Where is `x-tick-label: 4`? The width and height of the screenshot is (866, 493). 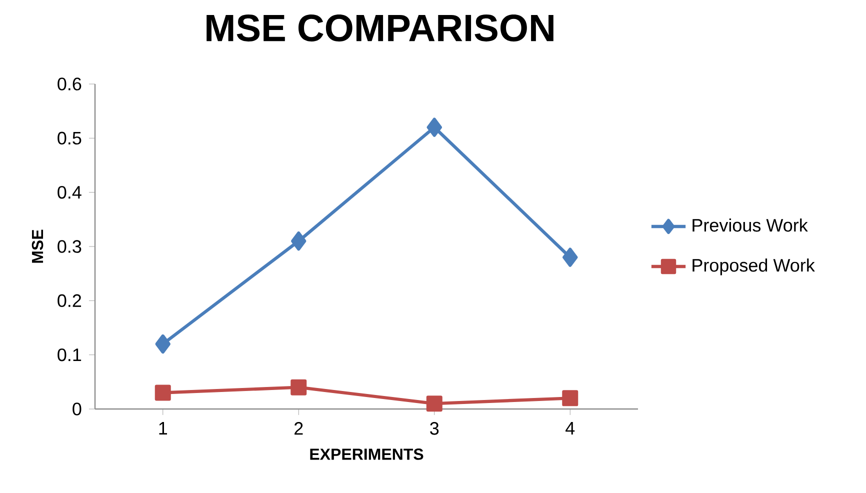 x-tick-label: 4 is located at coordinates (570, 428).